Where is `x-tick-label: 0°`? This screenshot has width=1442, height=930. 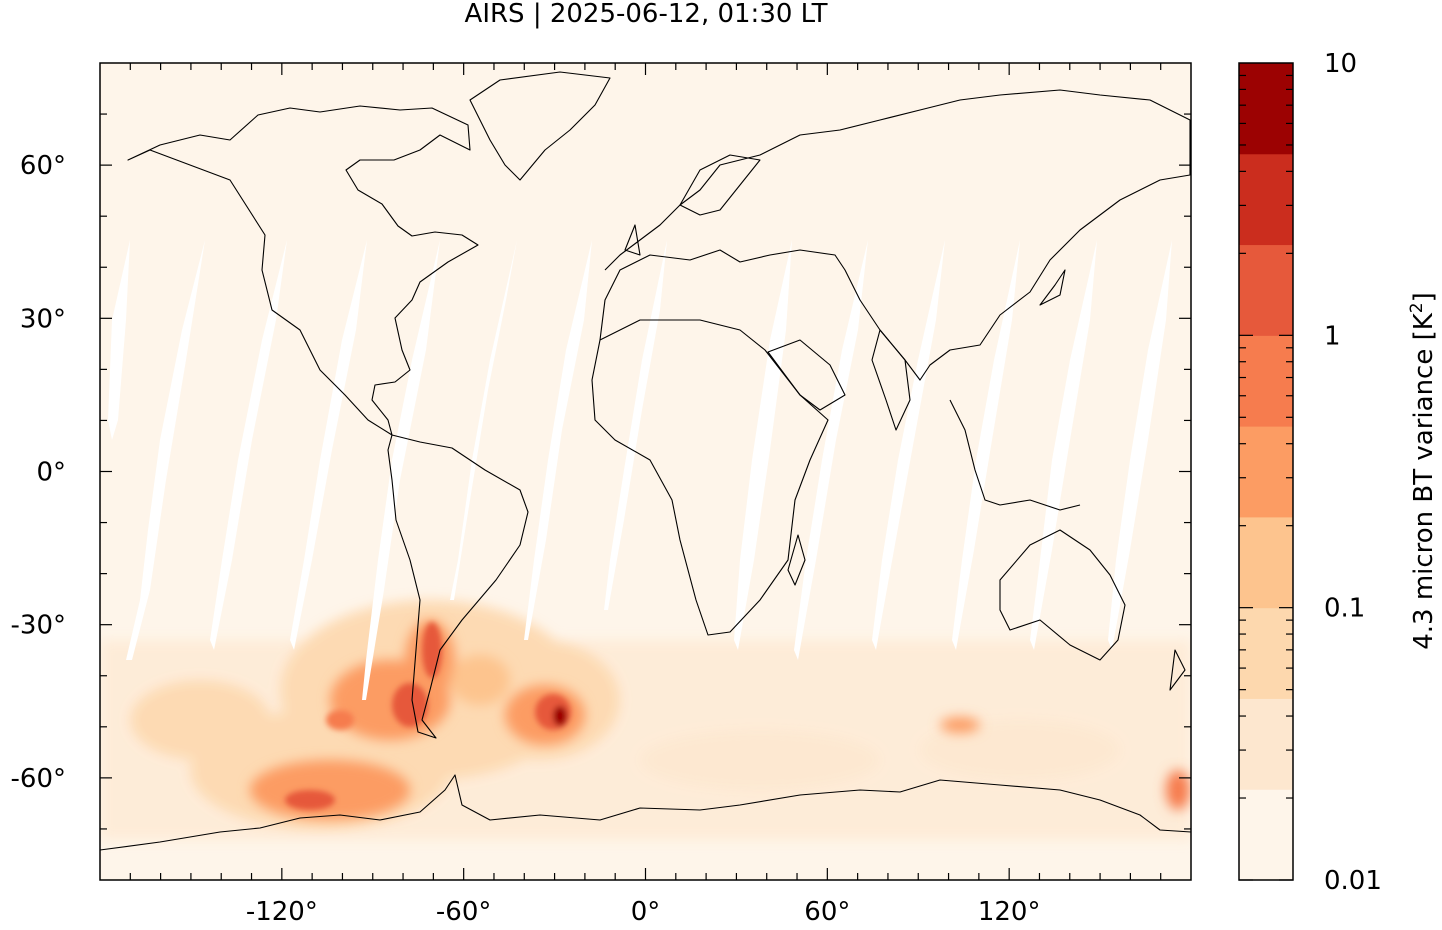 x-tick-label: 0° is located at coordinates (646, 912).